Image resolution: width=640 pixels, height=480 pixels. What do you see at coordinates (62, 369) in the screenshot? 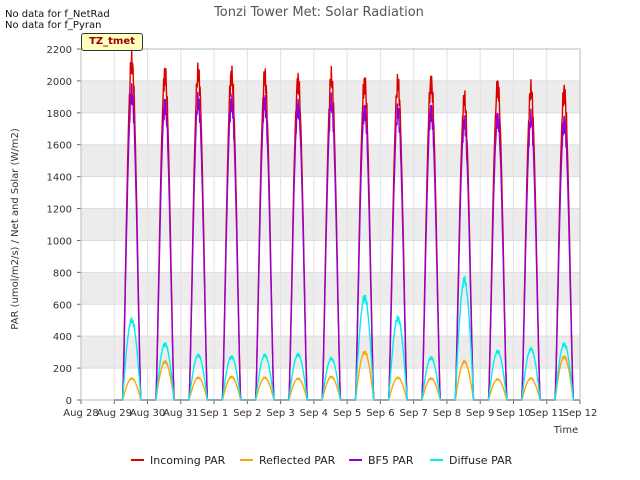
I see `y-tick-label: 200` at bounding box center [62, 369].